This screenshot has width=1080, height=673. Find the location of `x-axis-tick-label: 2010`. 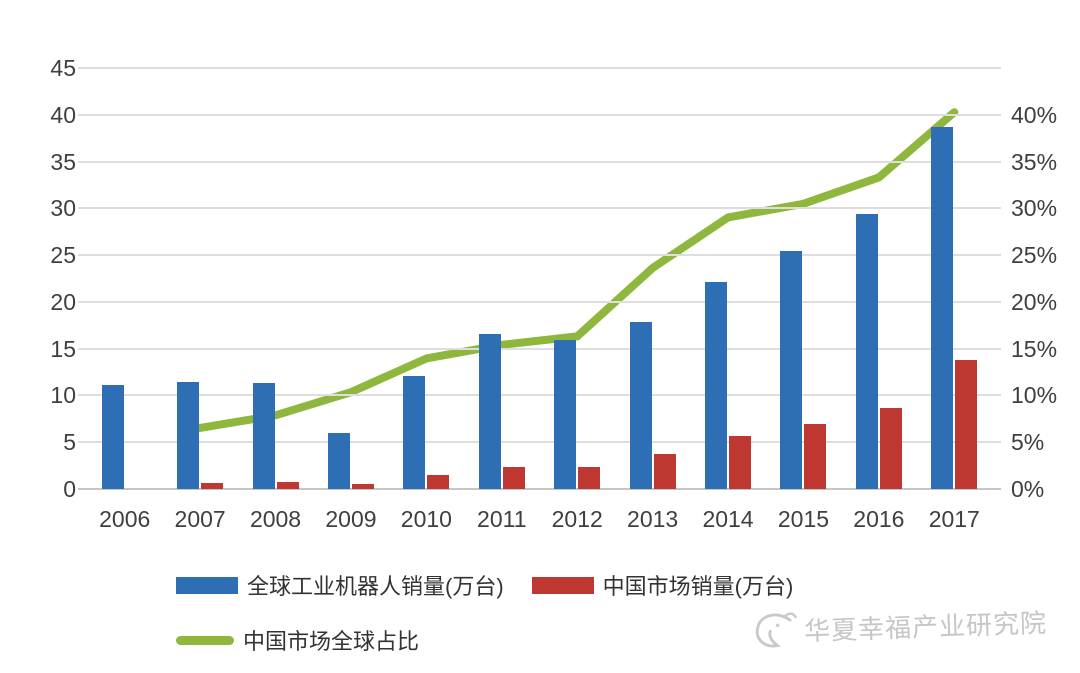

x-axis-tick-label: 2010 is located at coordinates (426, 519).